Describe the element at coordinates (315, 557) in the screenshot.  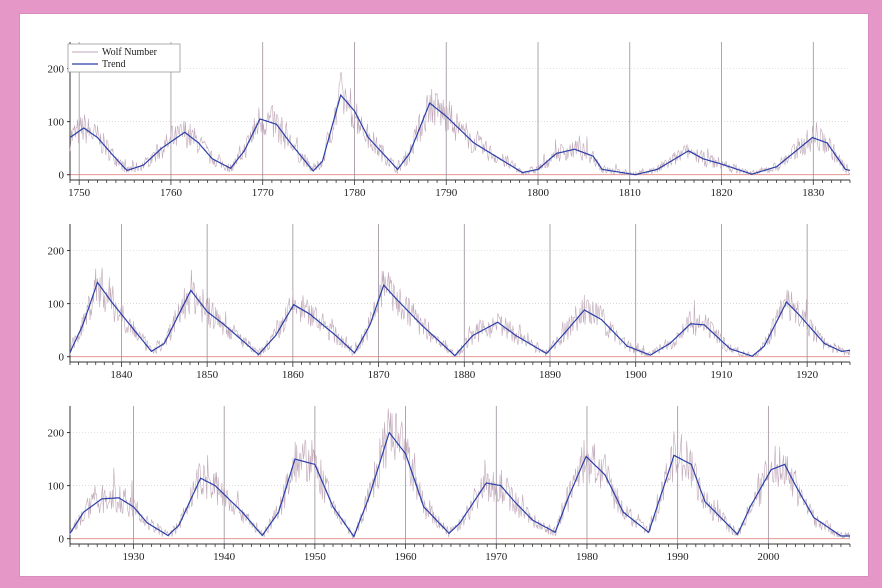
I see `x-tick-label: 1950` at that location.